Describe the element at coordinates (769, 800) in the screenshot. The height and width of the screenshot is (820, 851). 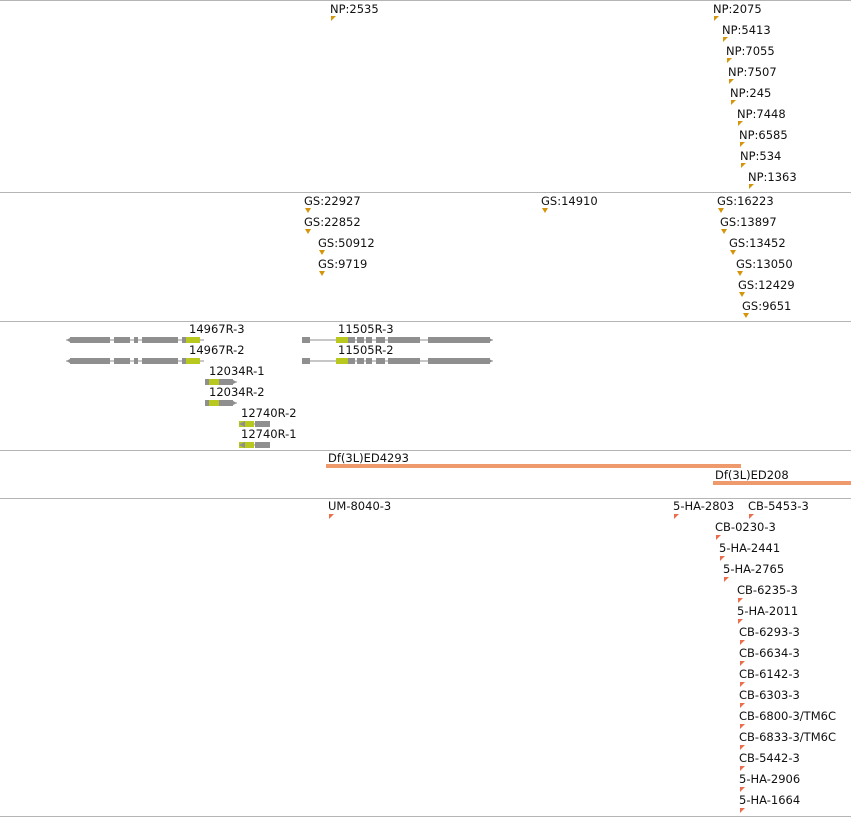
I see `stock-label: 5-HA-1664` at that location.